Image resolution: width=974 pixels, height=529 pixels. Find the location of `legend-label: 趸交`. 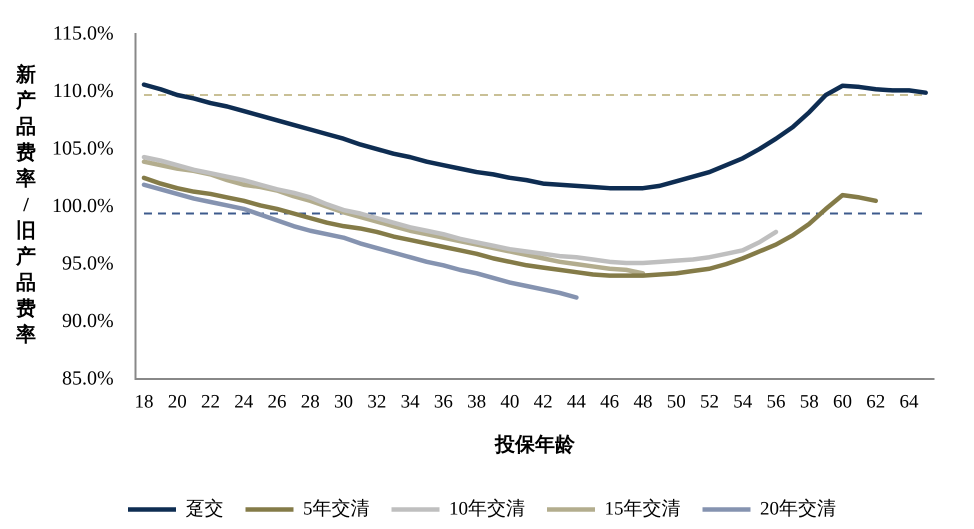

legend-label: 趸交 is located at coordinates (205, 508).